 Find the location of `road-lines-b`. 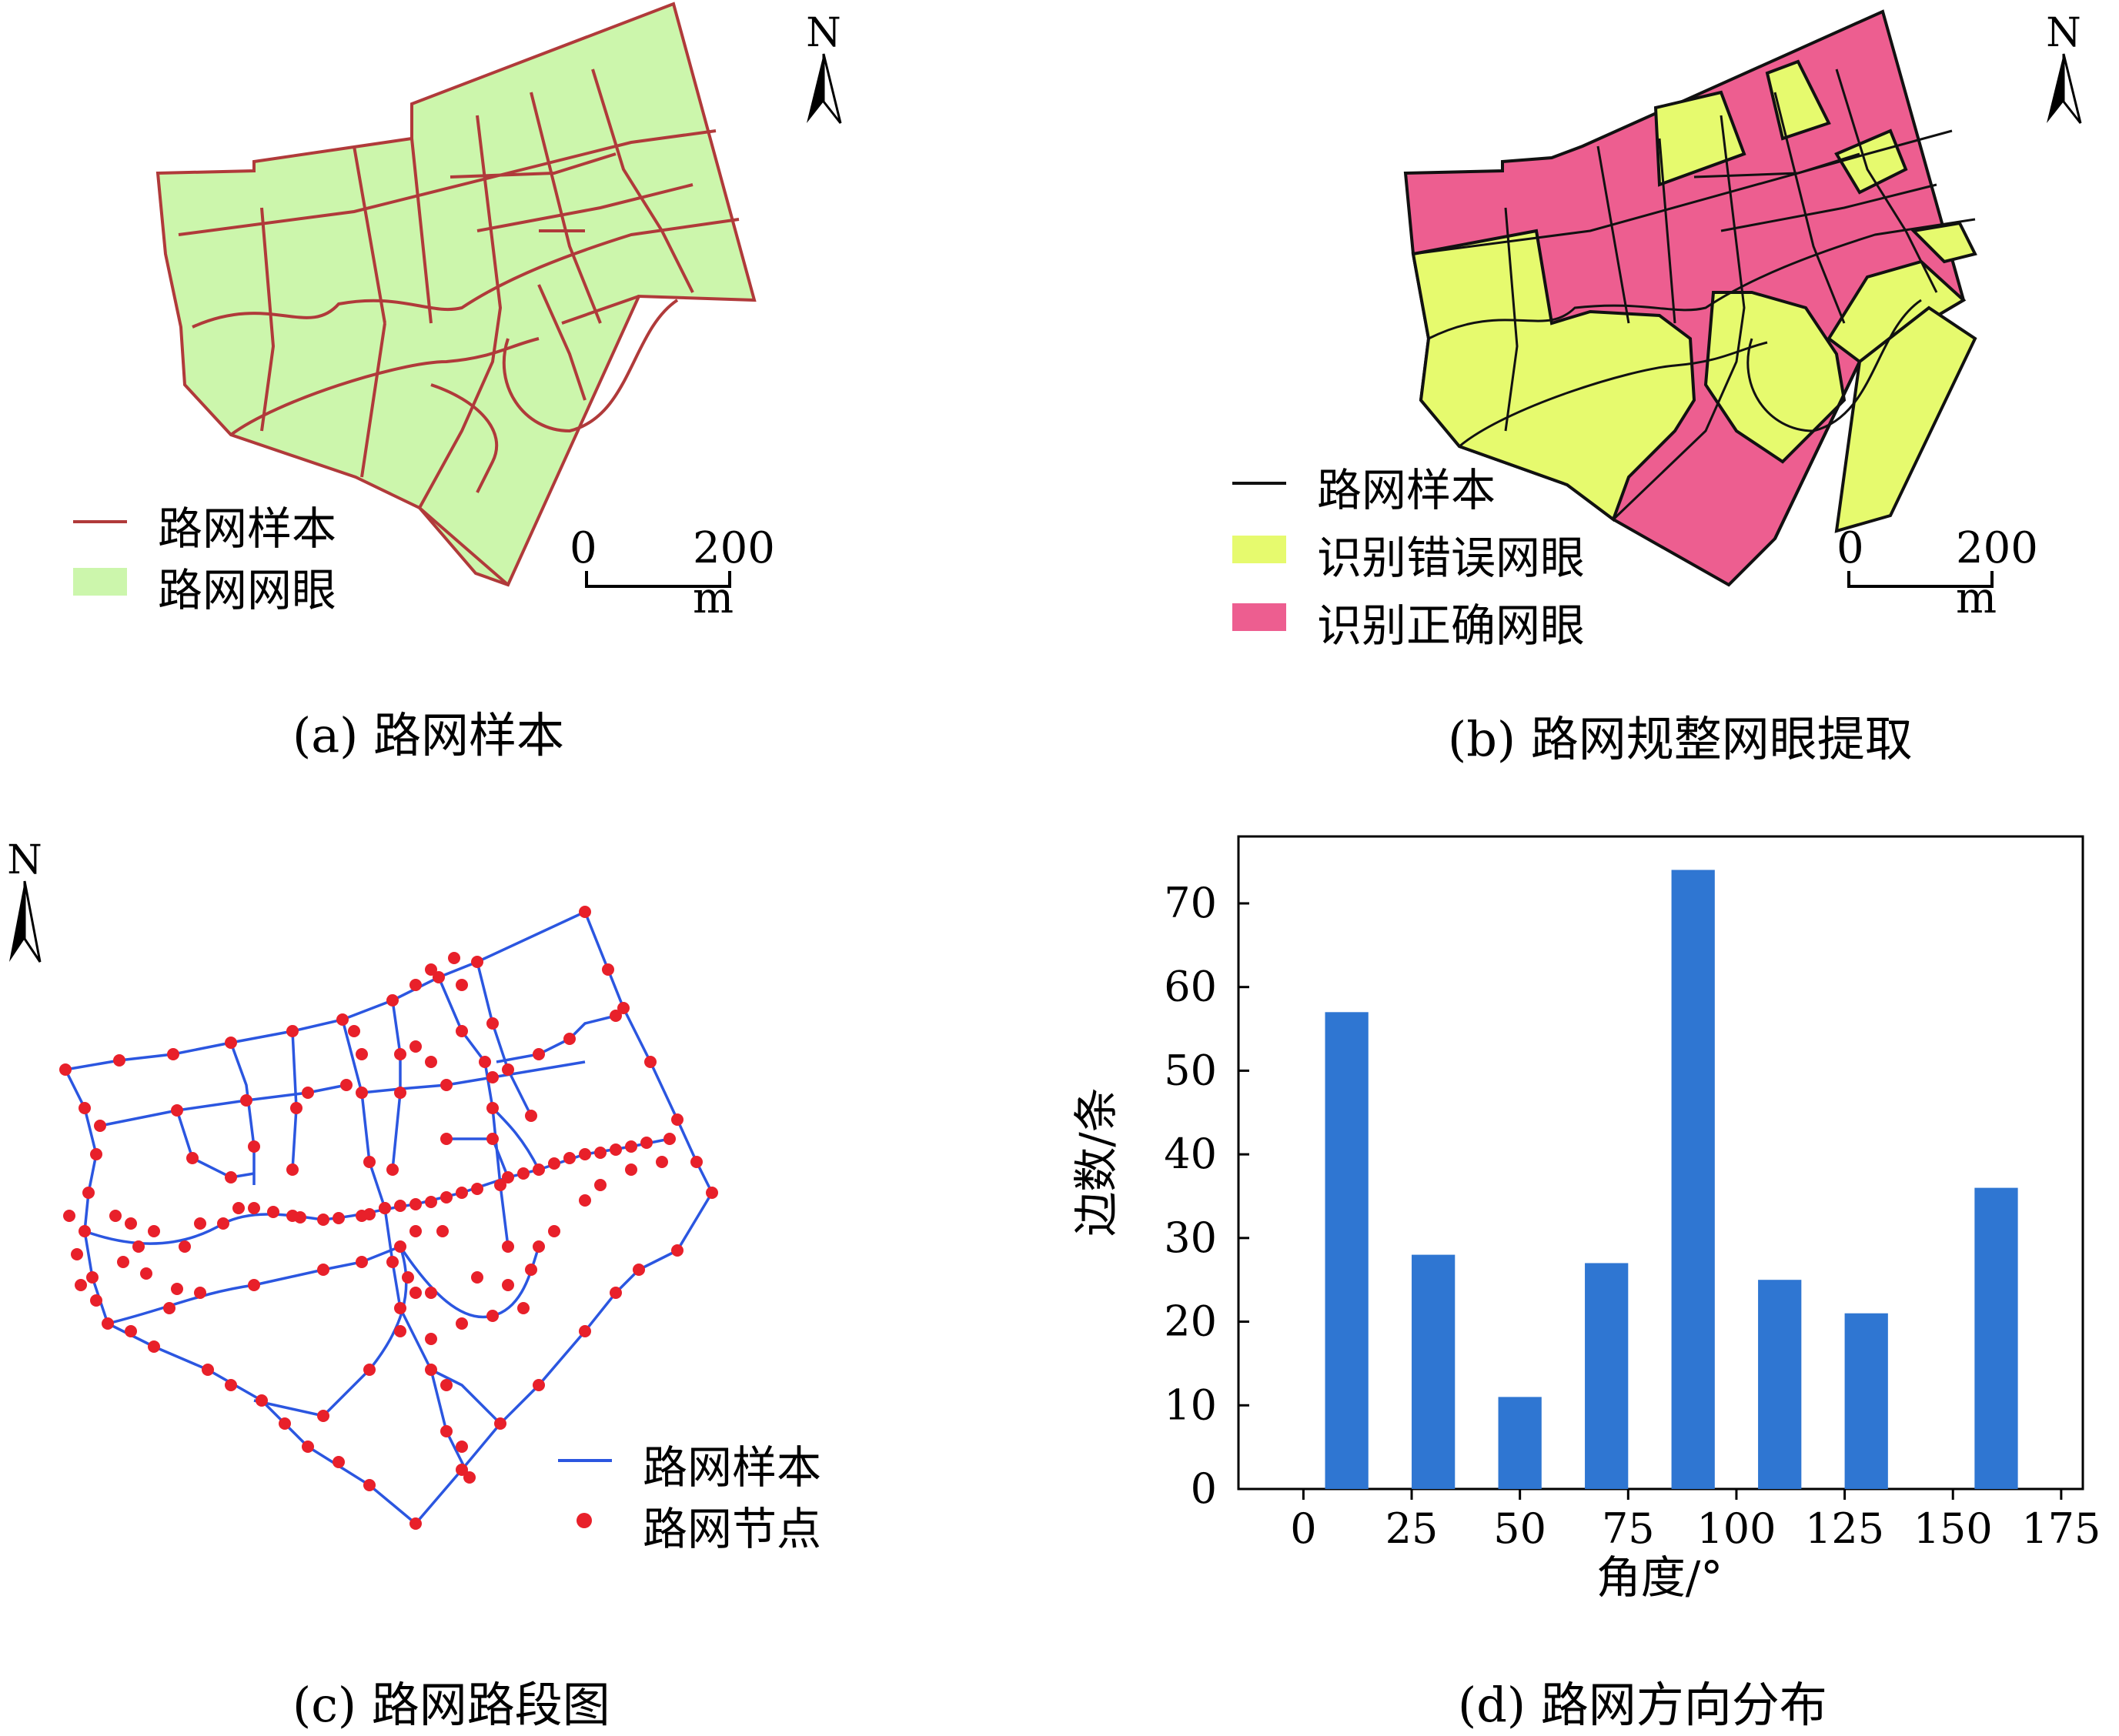

road-lines-b is located at coordinates (1694, 327).